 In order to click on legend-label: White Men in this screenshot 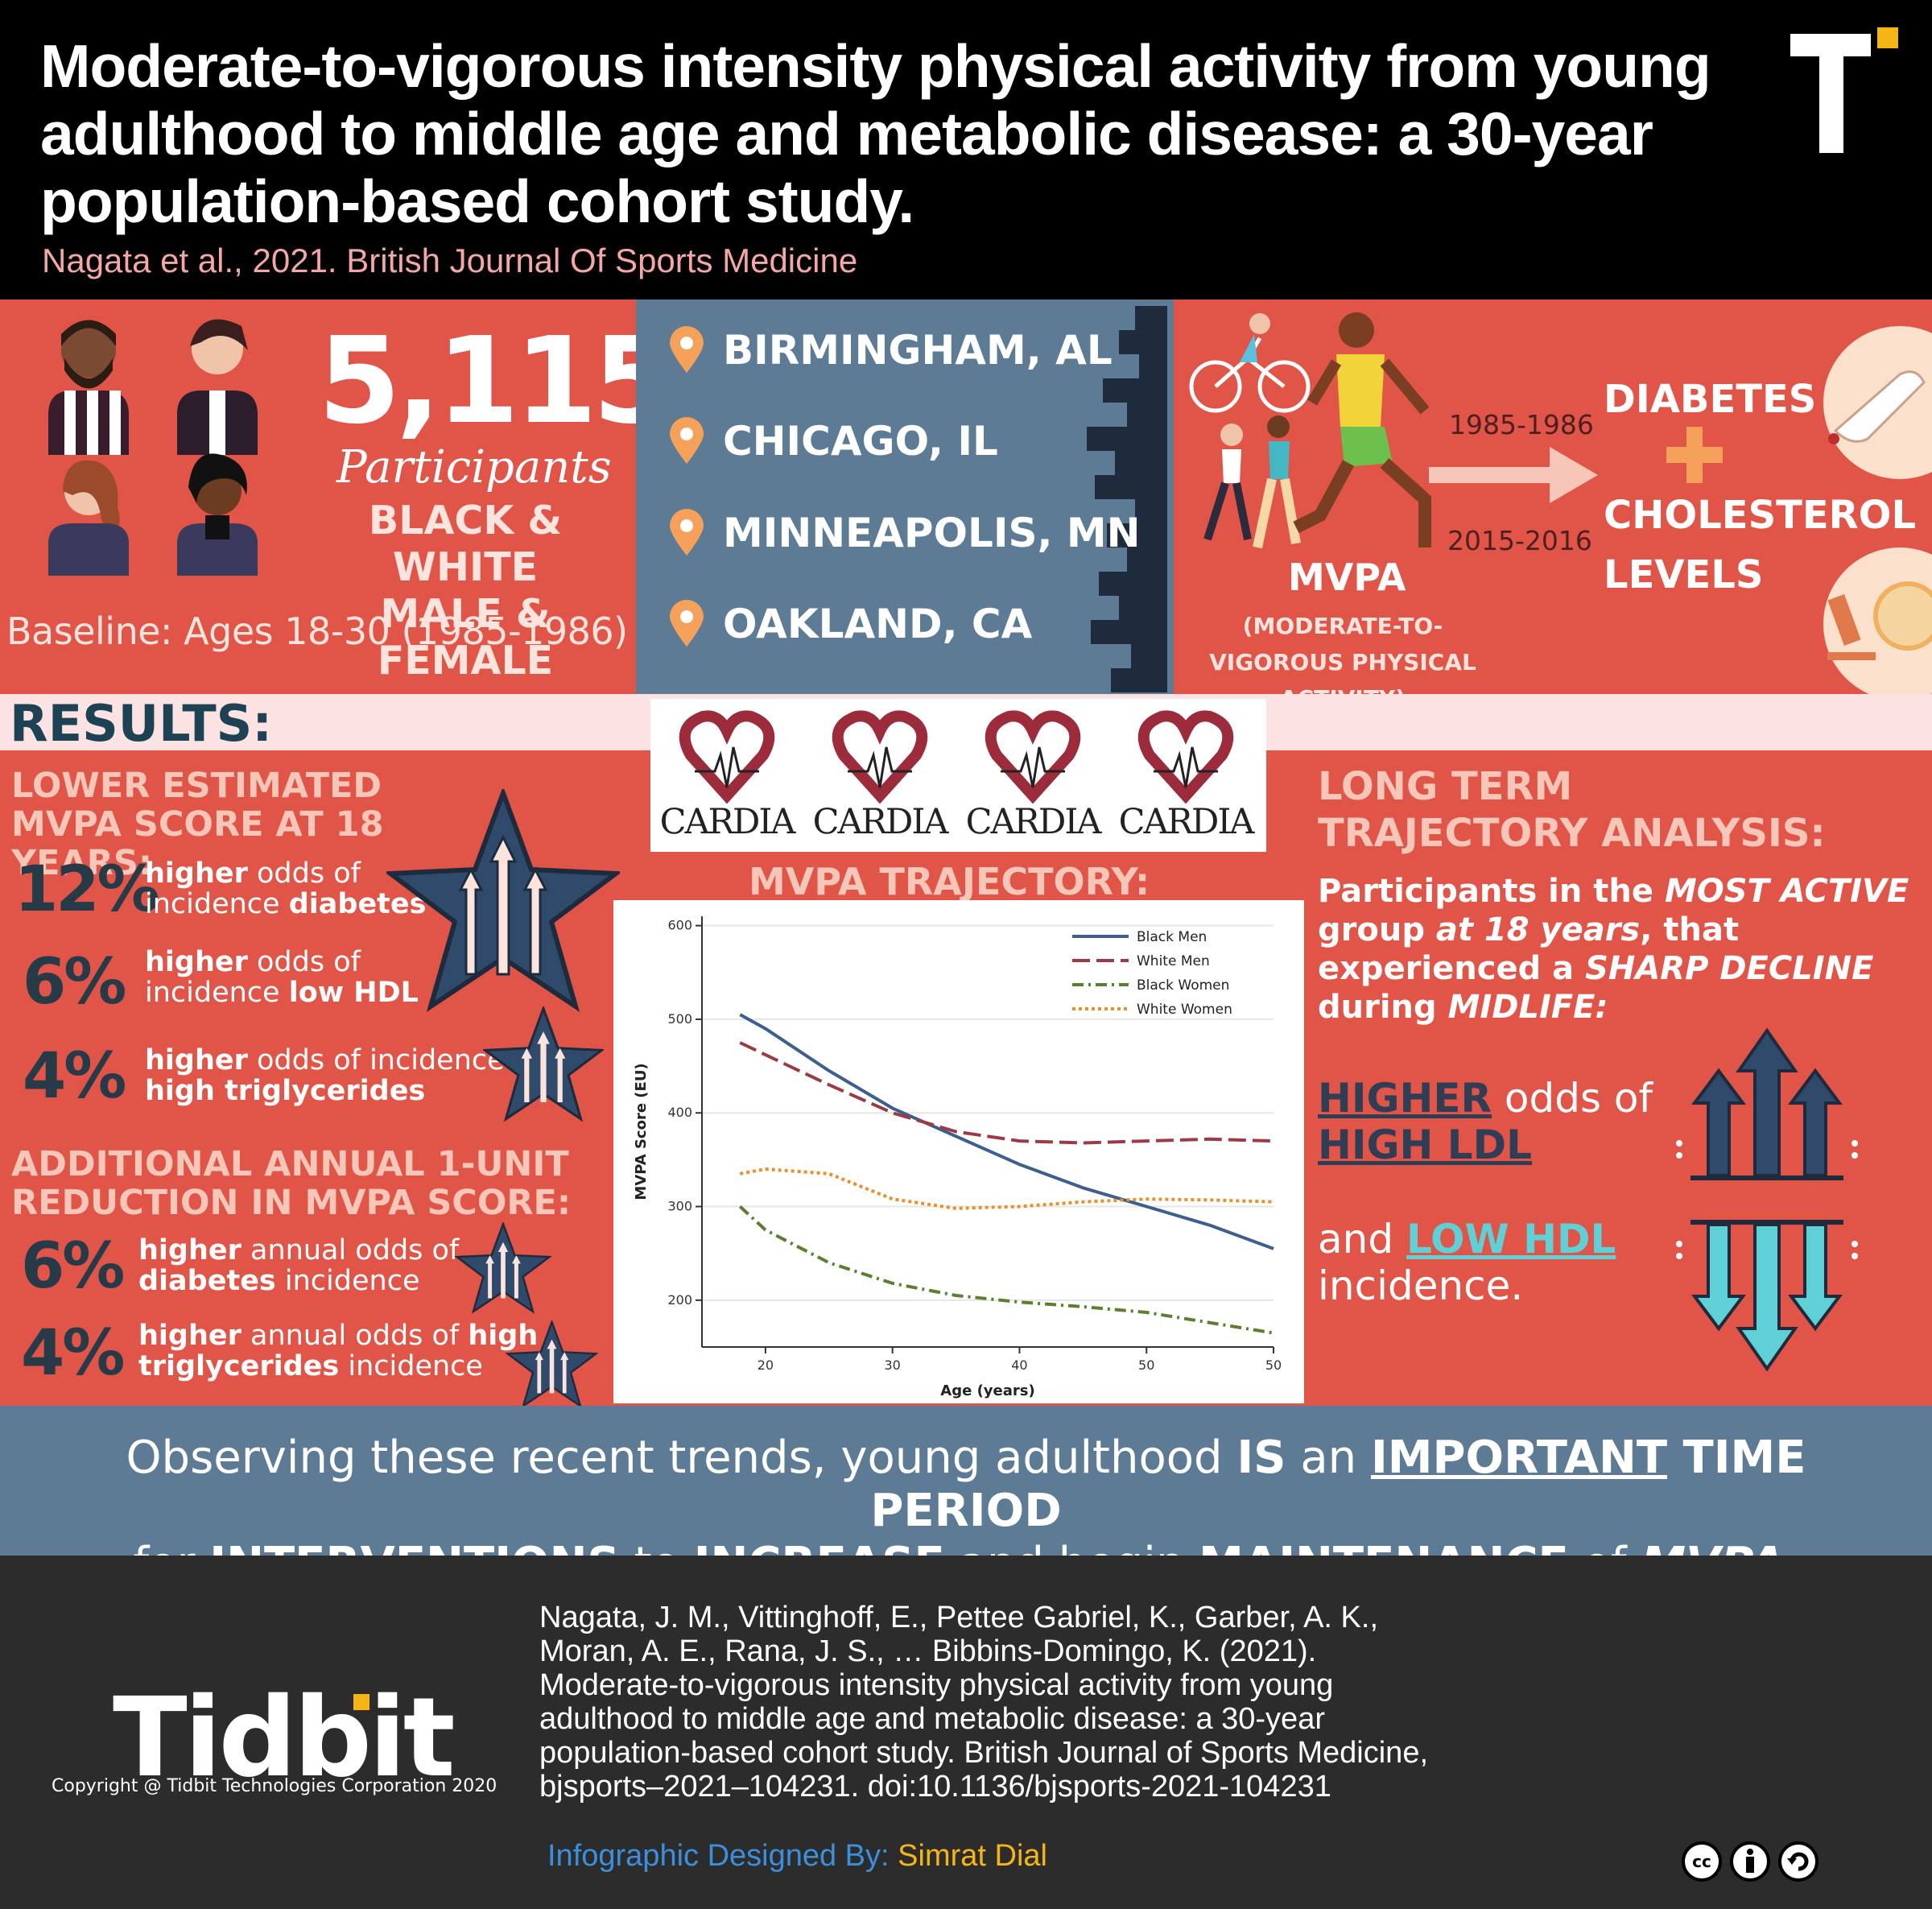, I will do `click(1173, 961)`.